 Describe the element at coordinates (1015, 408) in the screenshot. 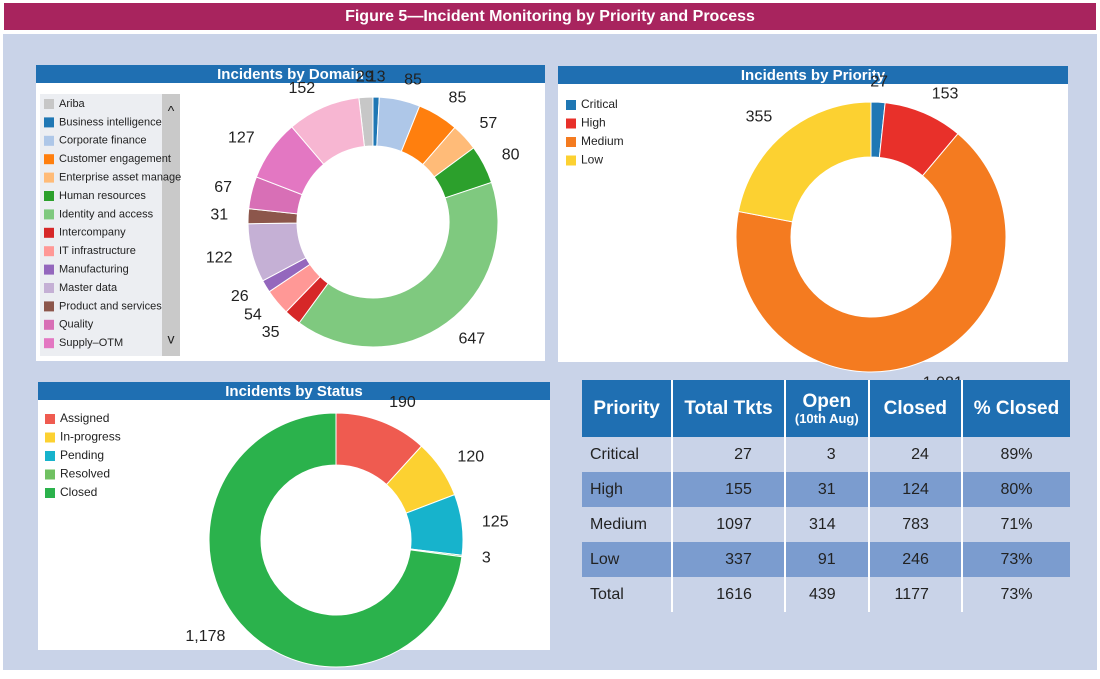

I see `header-cell: % Closed` at that location.